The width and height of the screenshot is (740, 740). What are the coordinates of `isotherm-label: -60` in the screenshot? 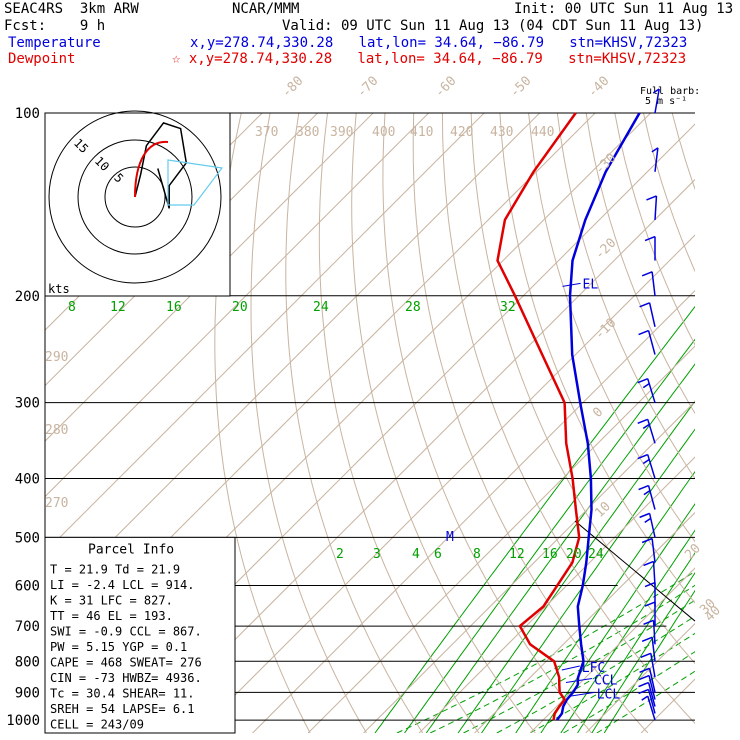 It's located at (445, 87).